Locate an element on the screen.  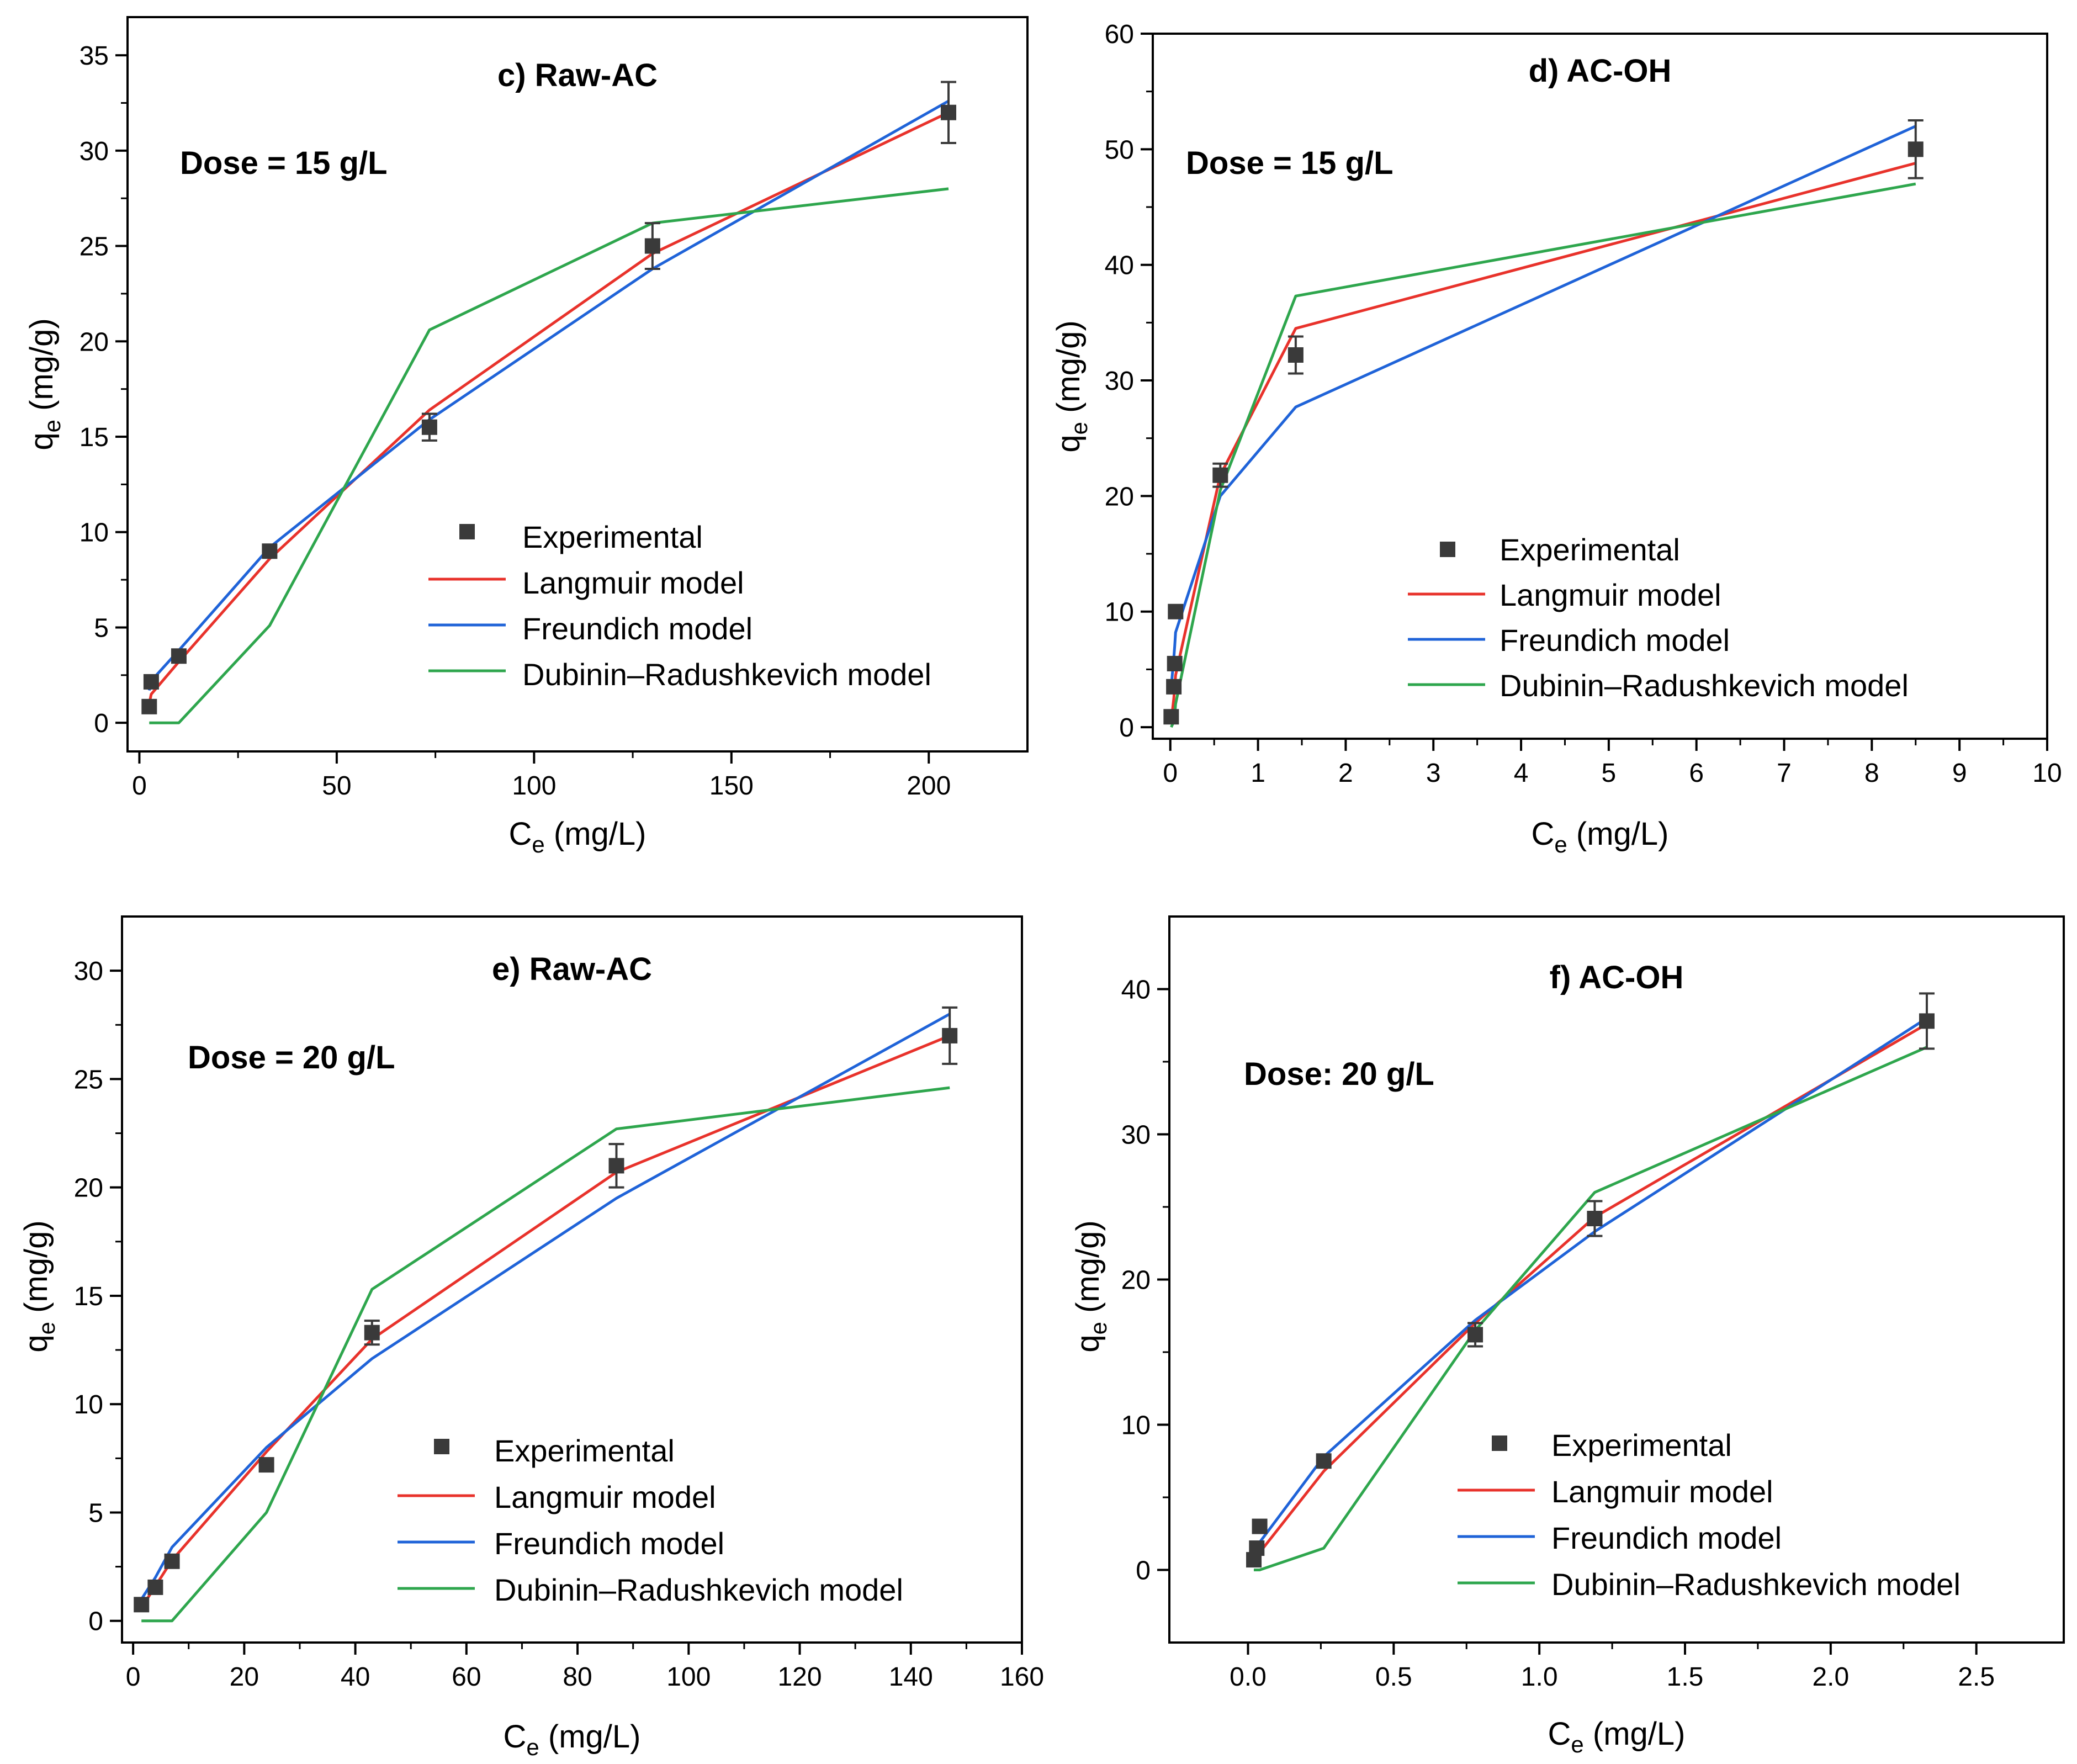
chart-title: e) Raw-AC is located at coordinates (572, 969).